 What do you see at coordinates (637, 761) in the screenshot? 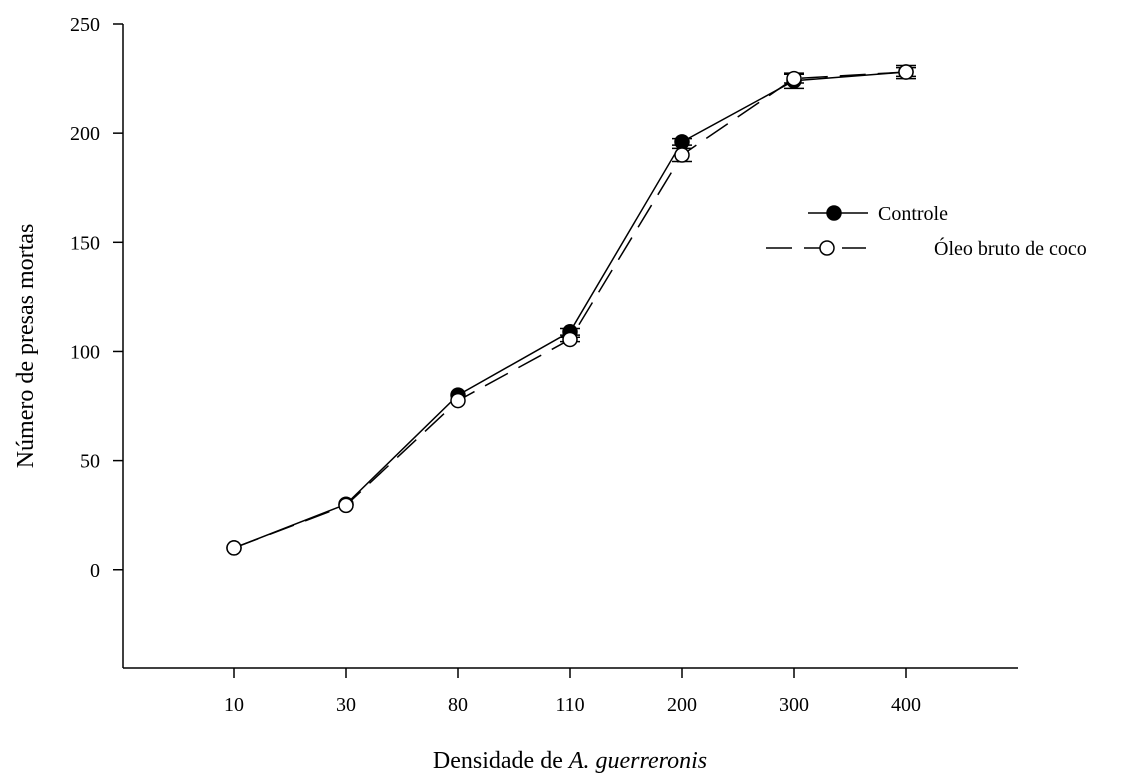
I see `x-axis-title-species: A. guerreronis` at bounding box center [637, 761].